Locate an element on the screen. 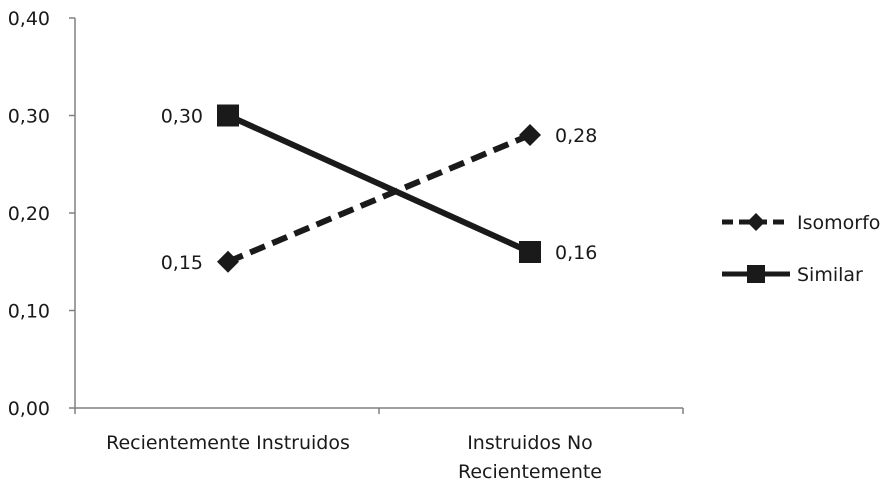  data-label-isomorfo: 0,28 is located at coordinates (576, 136).